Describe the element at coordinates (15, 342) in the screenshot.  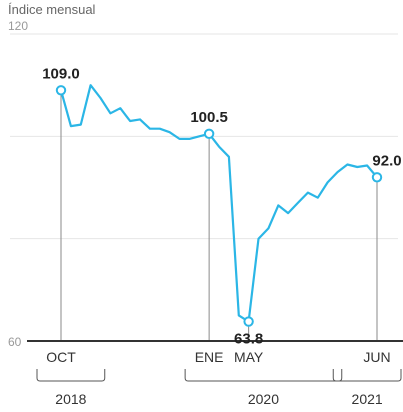
I see `y-tick-label: 60` at that location.